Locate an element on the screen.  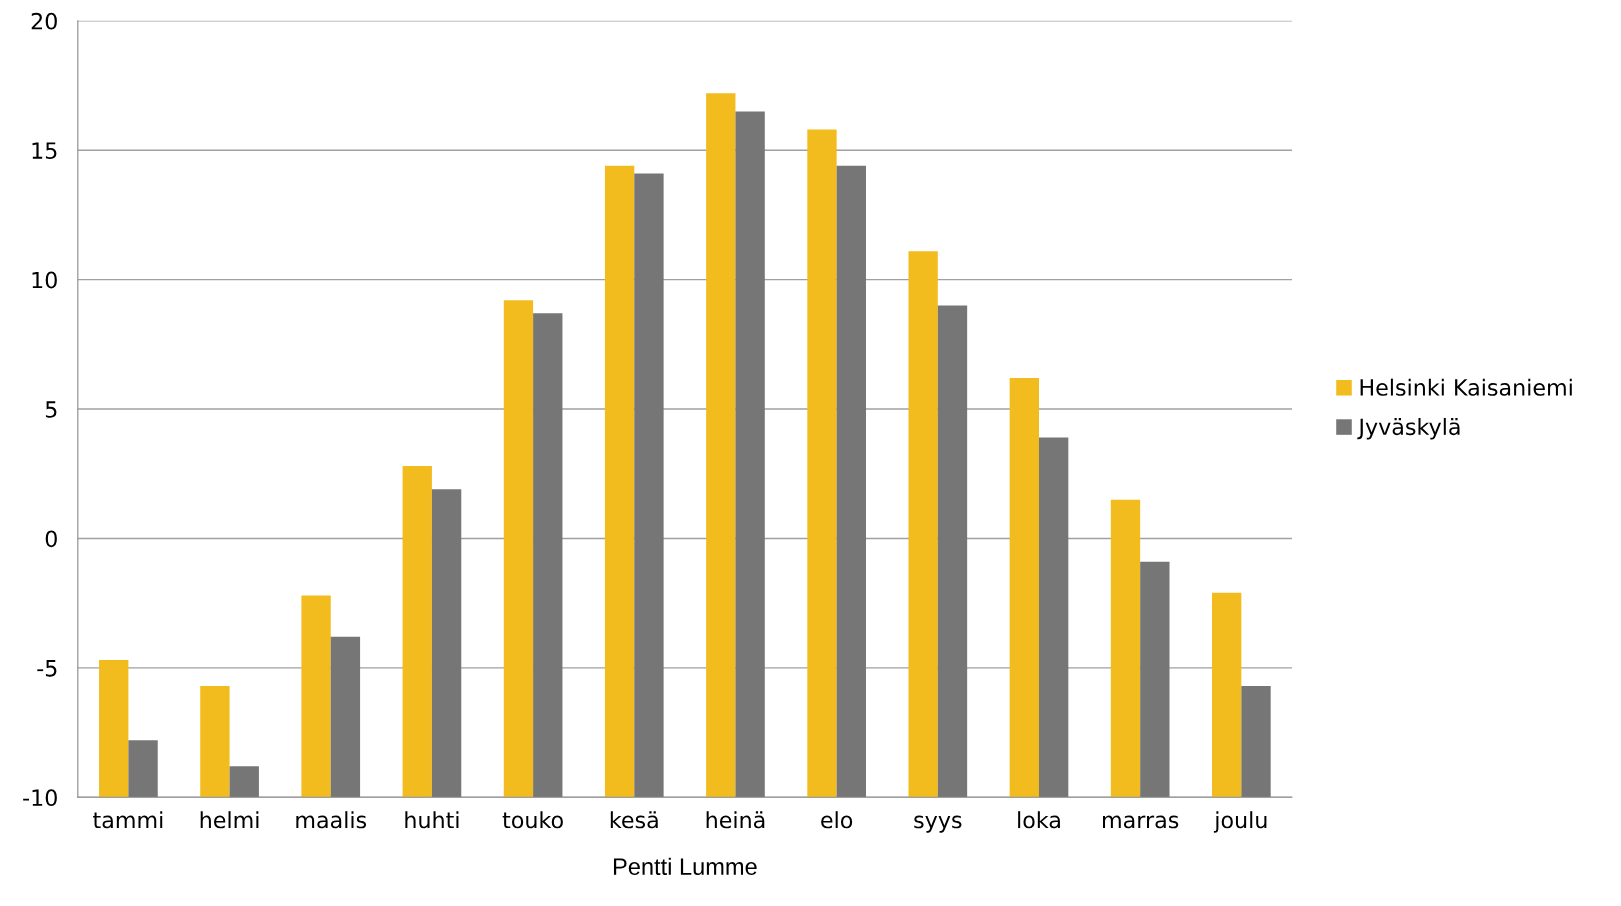
x-tick-label: tammi is located at coordinates (128, 820).